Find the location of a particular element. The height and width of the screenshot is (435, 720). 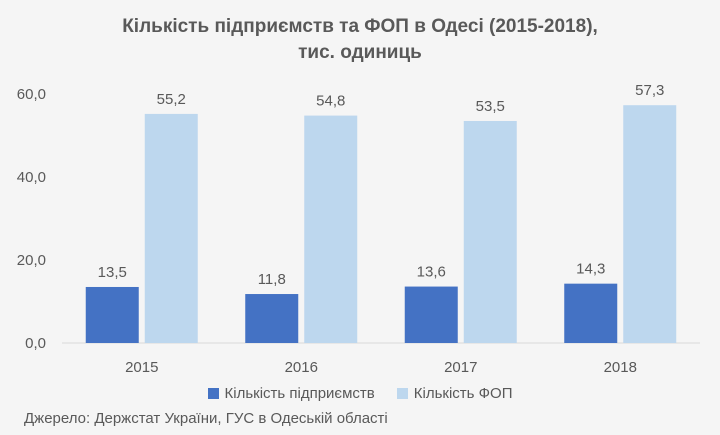

legend-swatch-fop is located at coordinates (402, 393).